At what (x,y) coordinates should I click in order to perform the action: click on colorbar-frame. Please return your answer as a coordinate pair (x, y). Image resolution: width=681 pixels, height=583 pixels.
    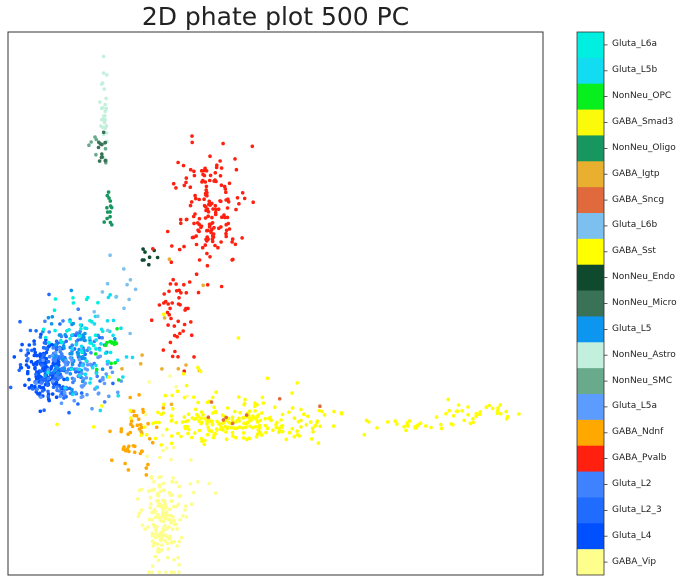
    Looking at the image, I should click on (590, 303).